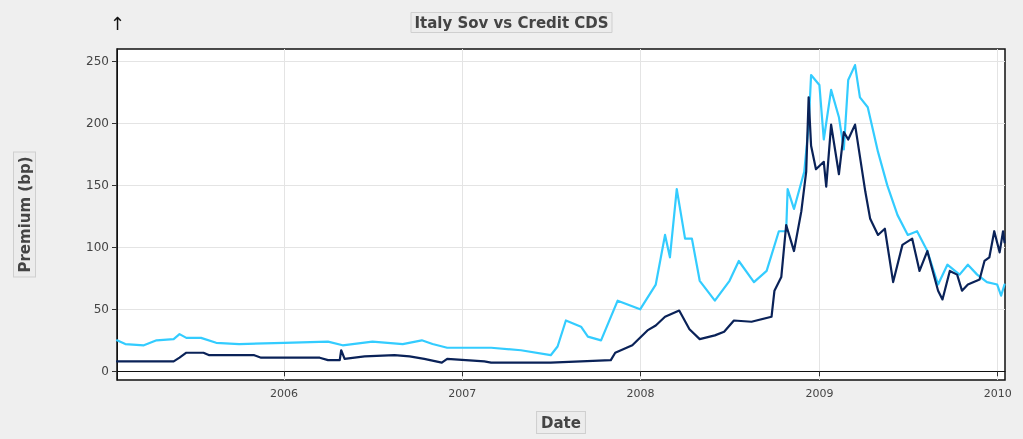  Describe the element at coordinates (284, 393) in the screenshot. I see `x-tick-label: 2006` at that location.